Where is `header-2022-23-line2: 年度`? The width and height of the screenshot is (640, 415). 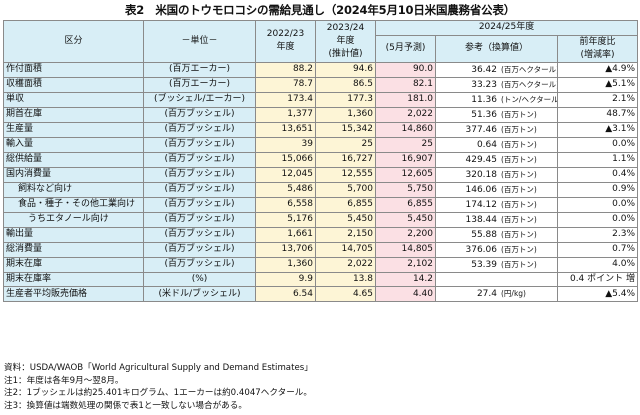
header-2022-23-line2: 年度 is located at coordinates (285, 47).